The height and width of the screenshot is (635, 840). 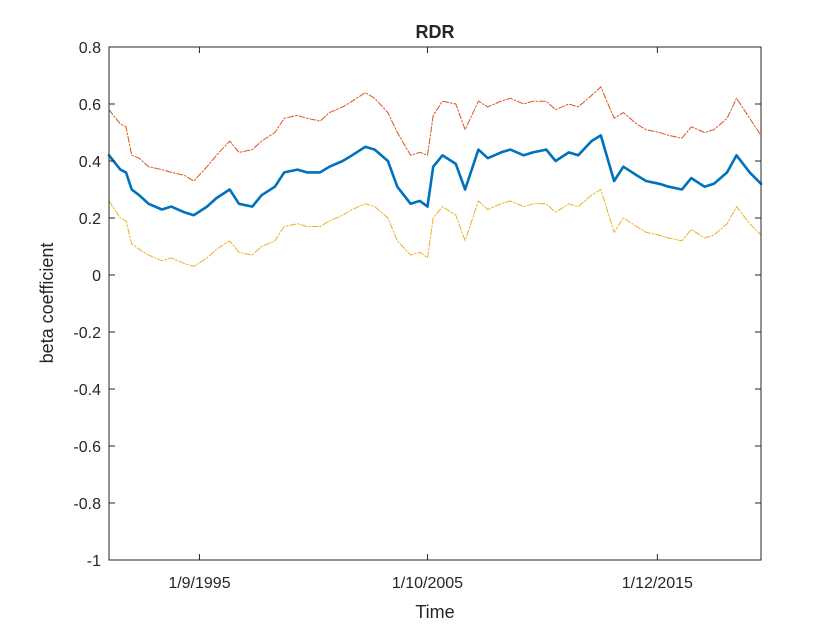 I want to click on y-axis-label: beta coefficient, so click(x=47, y=303).